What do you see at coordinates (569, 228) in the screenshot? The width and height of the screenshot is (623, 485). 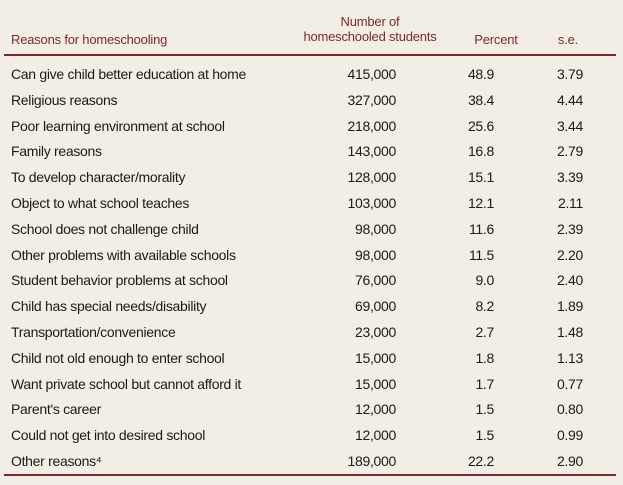 I see `row-se: 2.39` at bounding box center [569, 228].